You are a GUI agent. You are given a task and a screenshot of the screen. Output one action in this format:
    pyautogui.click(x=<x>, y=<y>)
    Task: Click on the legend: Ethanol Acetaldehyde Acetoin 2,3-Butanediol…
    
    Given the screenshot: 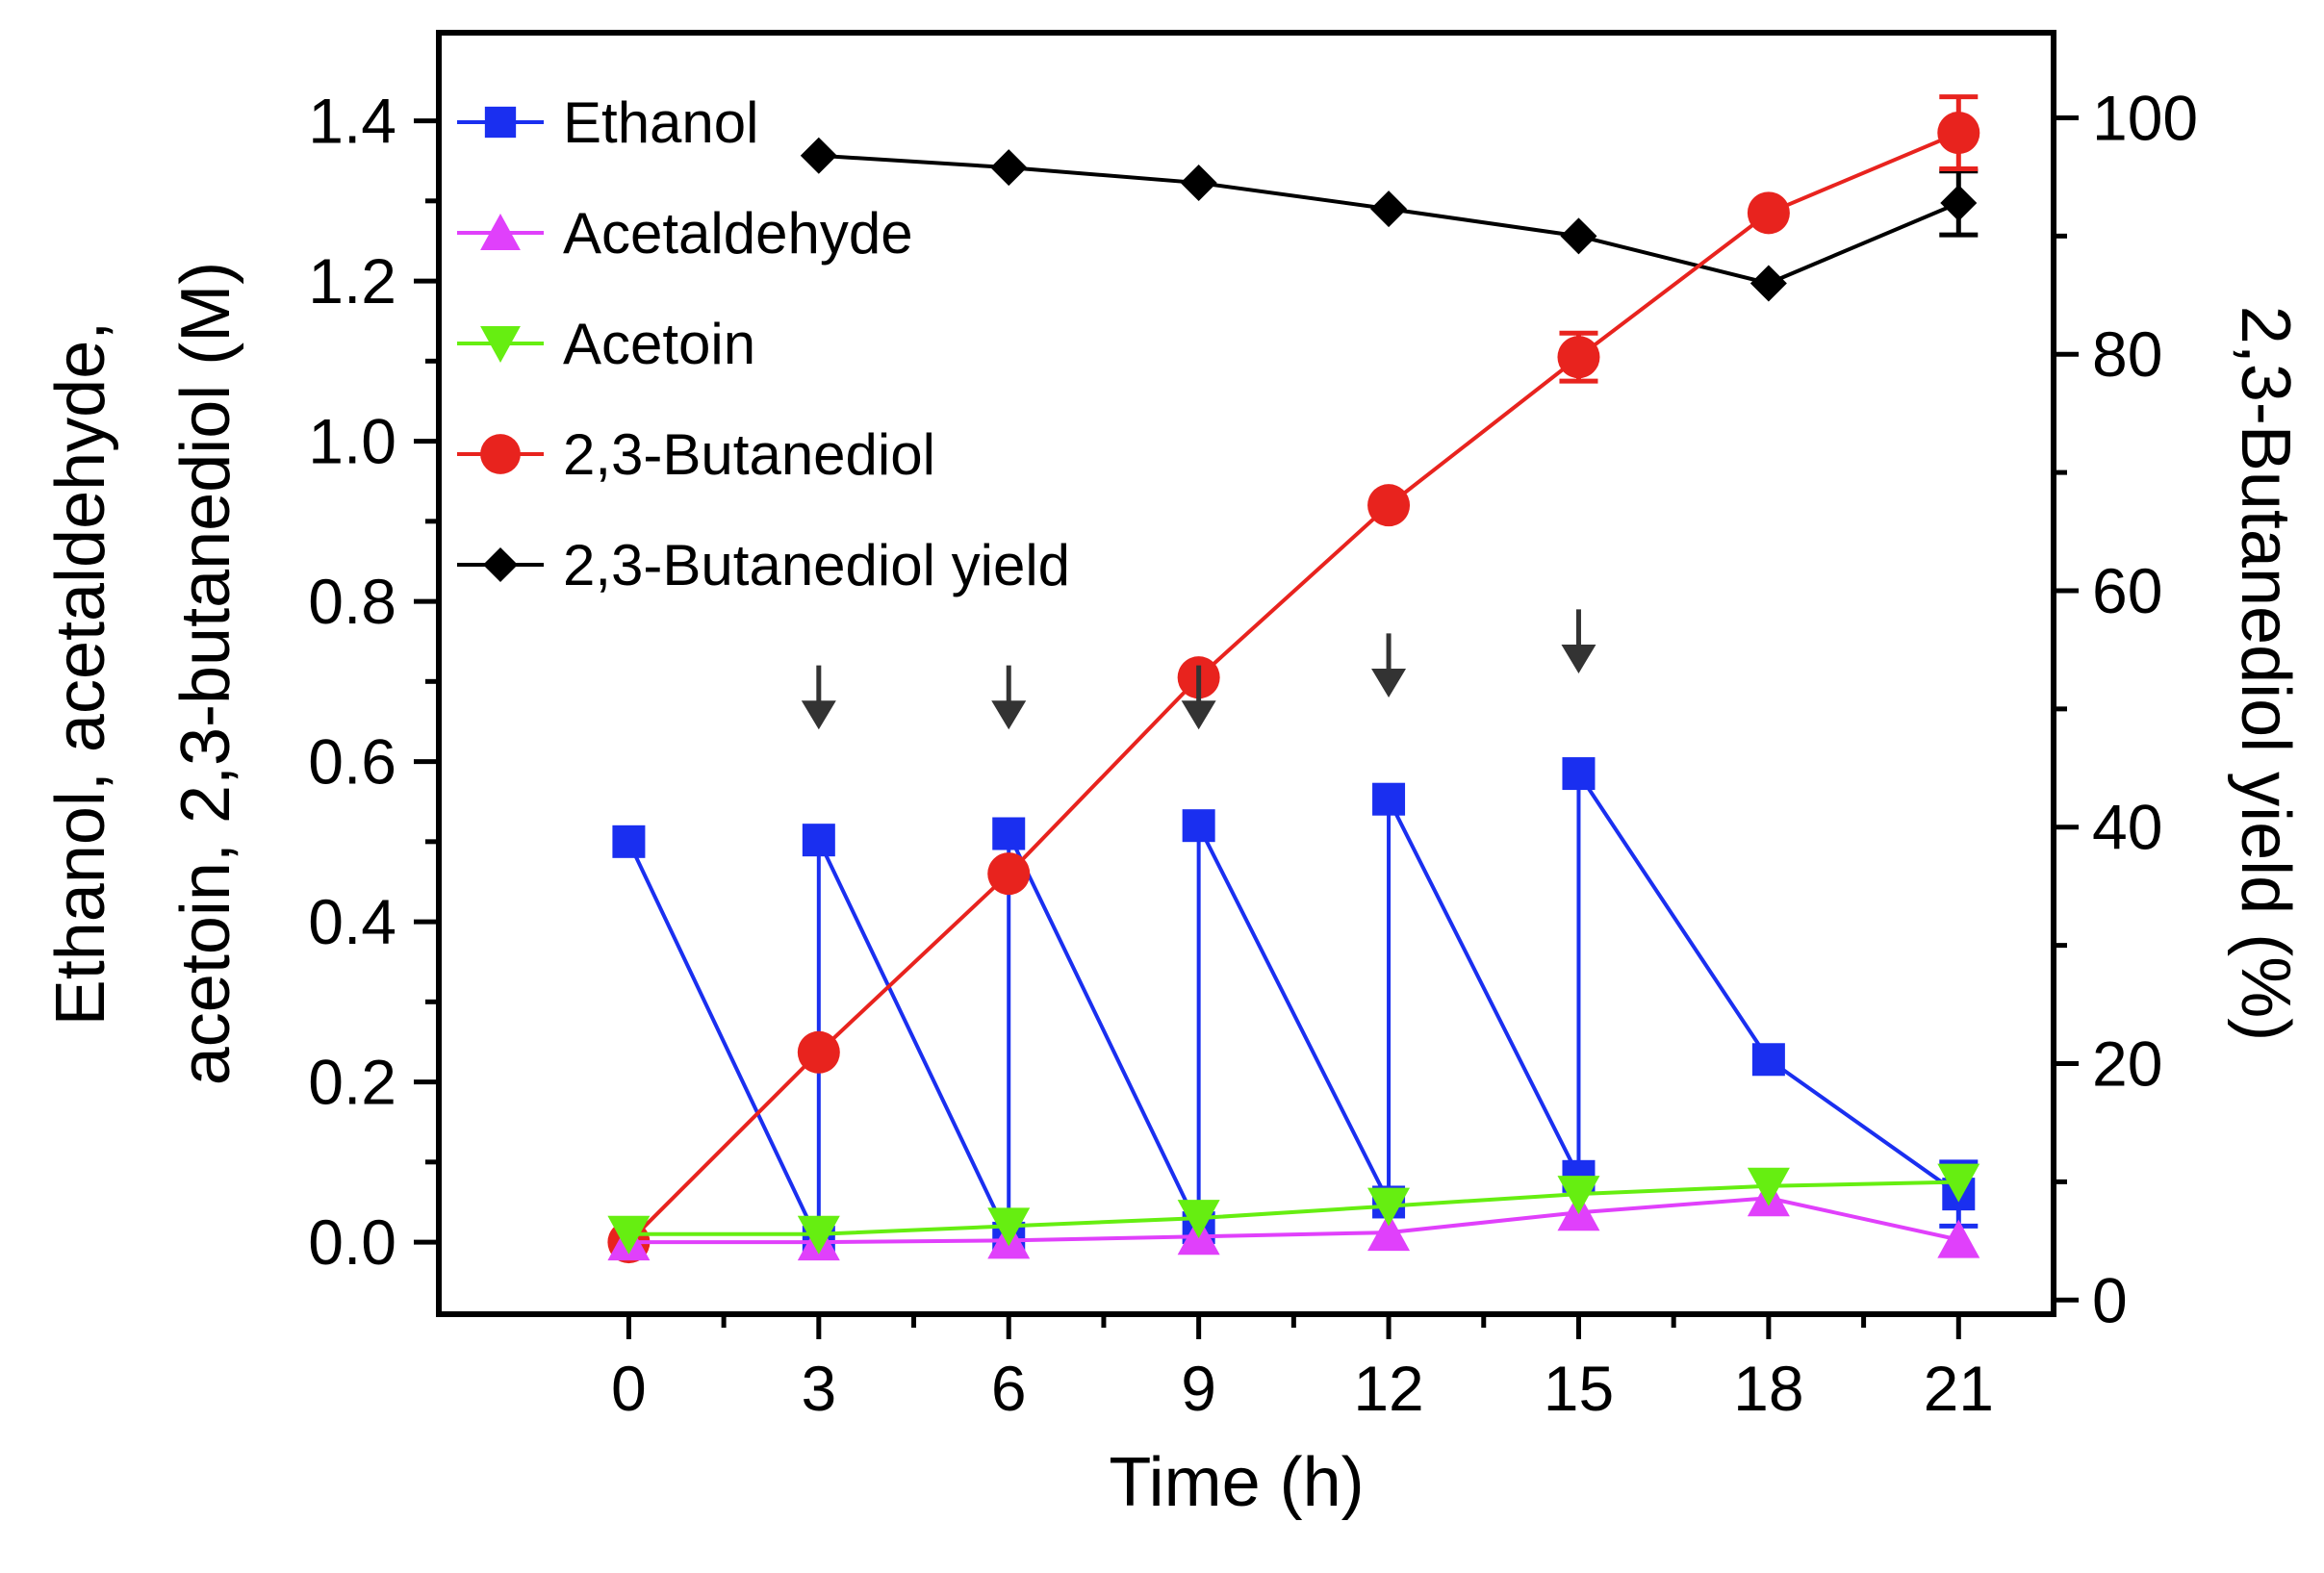 What is the action you would take?
    pyautogui.click(x=763, y=343)
    